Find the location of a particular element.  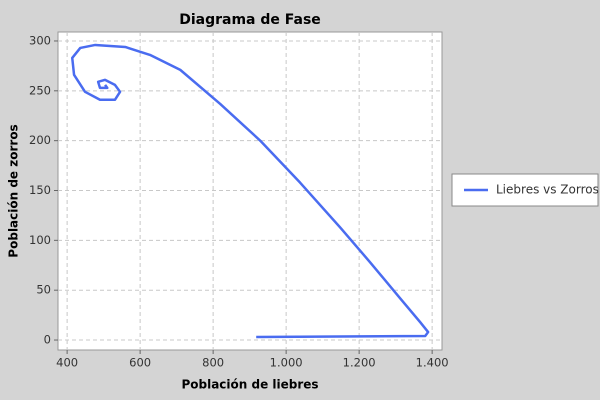

y-tick-label: 150 is located at coordinates (40, 190).